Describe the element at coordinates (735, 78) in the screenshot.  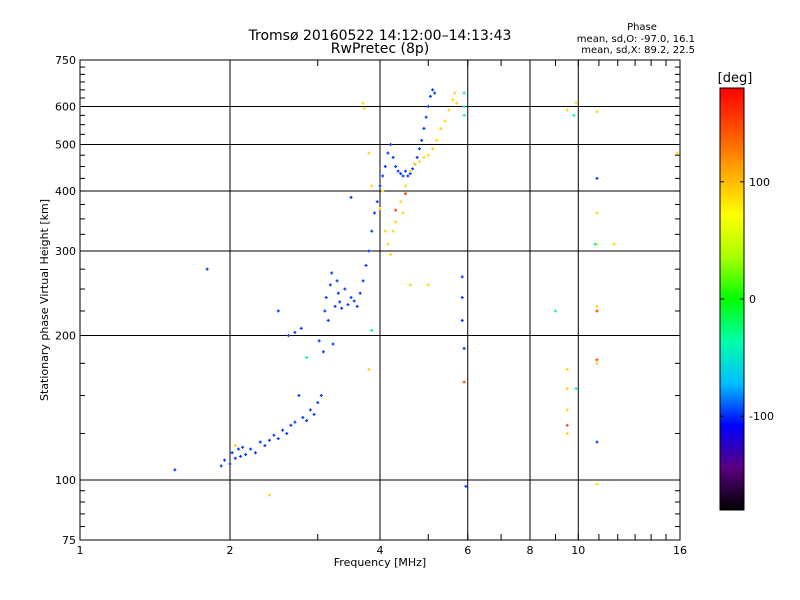
I see `colorbar-label: [deg]` at that location.